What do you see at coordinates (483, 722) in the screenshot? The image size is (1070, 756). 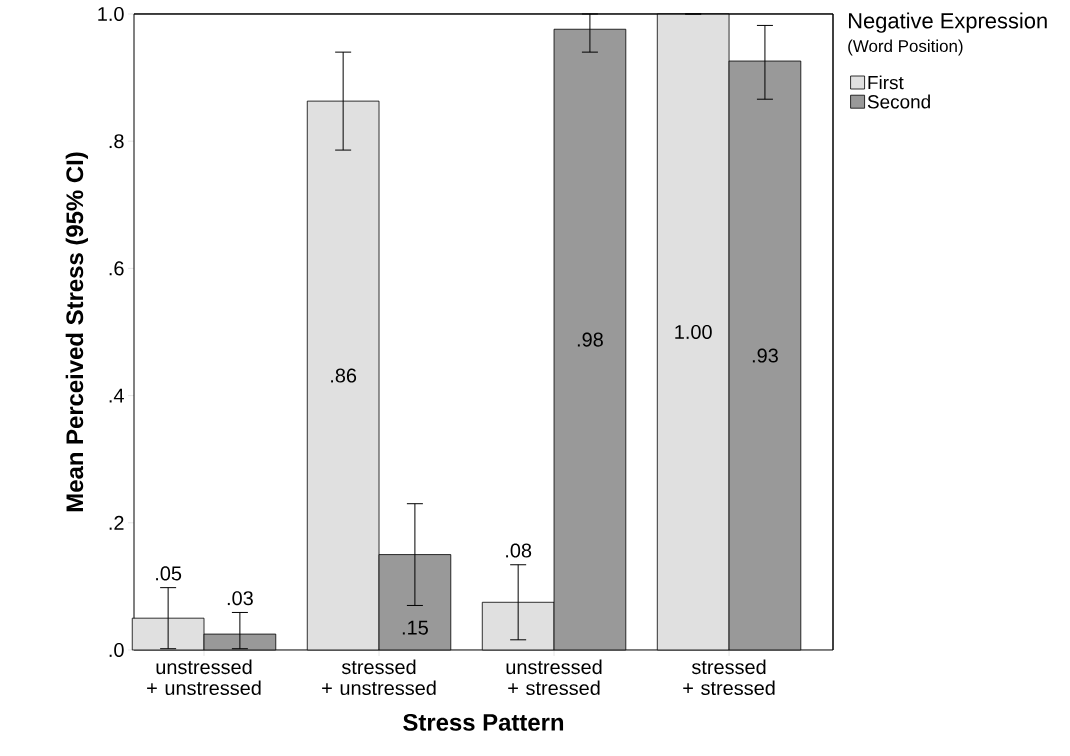 I see `x-axis-title: Stress Pattern` at bounding box center [483, 722].